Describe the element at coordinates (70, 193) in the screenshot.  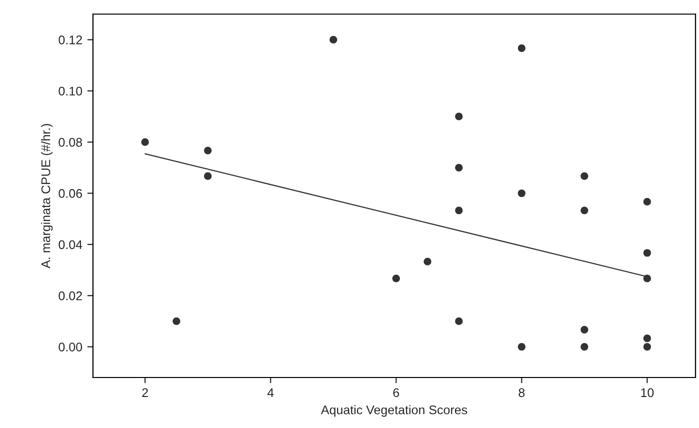
I see `y-tick-label: 0.06` at that location.